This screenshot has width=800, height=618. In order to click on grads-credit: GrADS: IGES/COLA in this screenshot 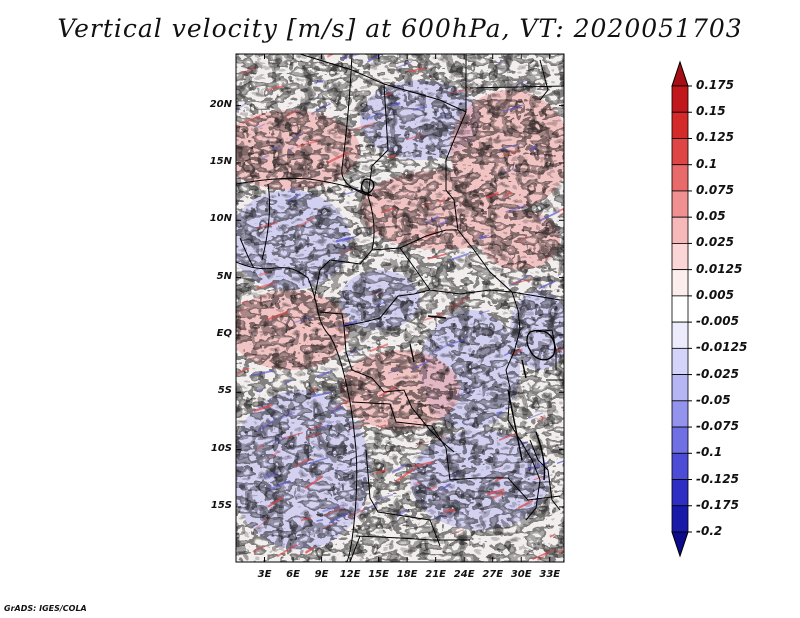, I will do `click(45, 608)`.